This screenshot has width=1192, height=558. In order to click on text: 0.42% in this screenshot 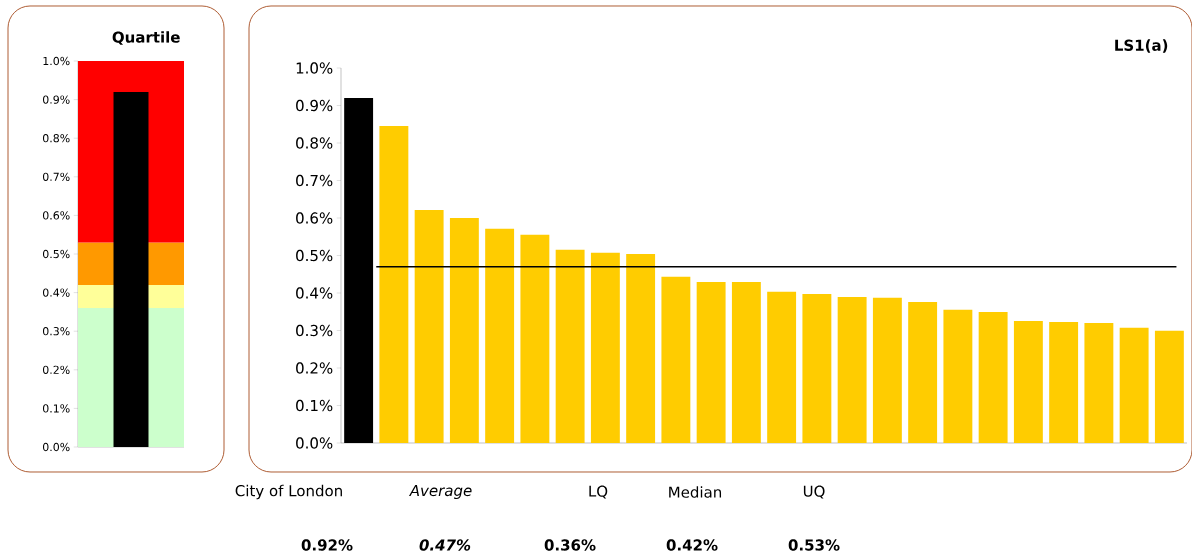, I will do `click(692, 545)`.